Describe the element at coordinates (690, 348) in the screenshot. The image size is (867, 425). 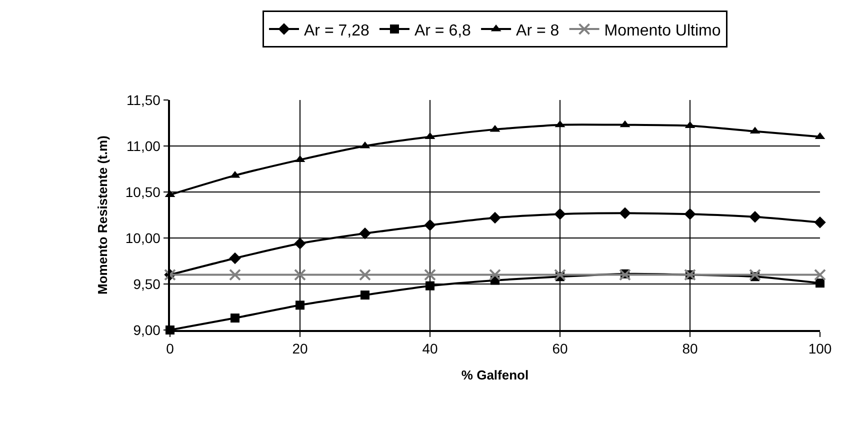
I see `x-tick-label: 80` at that location.